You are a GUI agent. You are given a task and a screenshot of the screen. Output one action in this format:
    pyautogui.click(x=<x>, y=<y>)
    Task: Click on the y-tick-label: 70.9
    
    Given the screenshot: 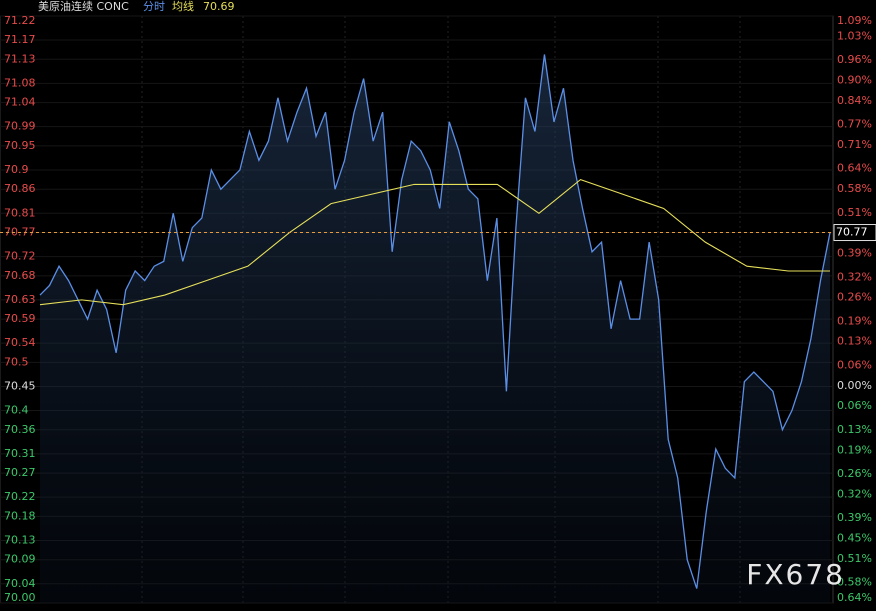 What is the action you would take?
    pyautogui.click(x=16, y=169)
    